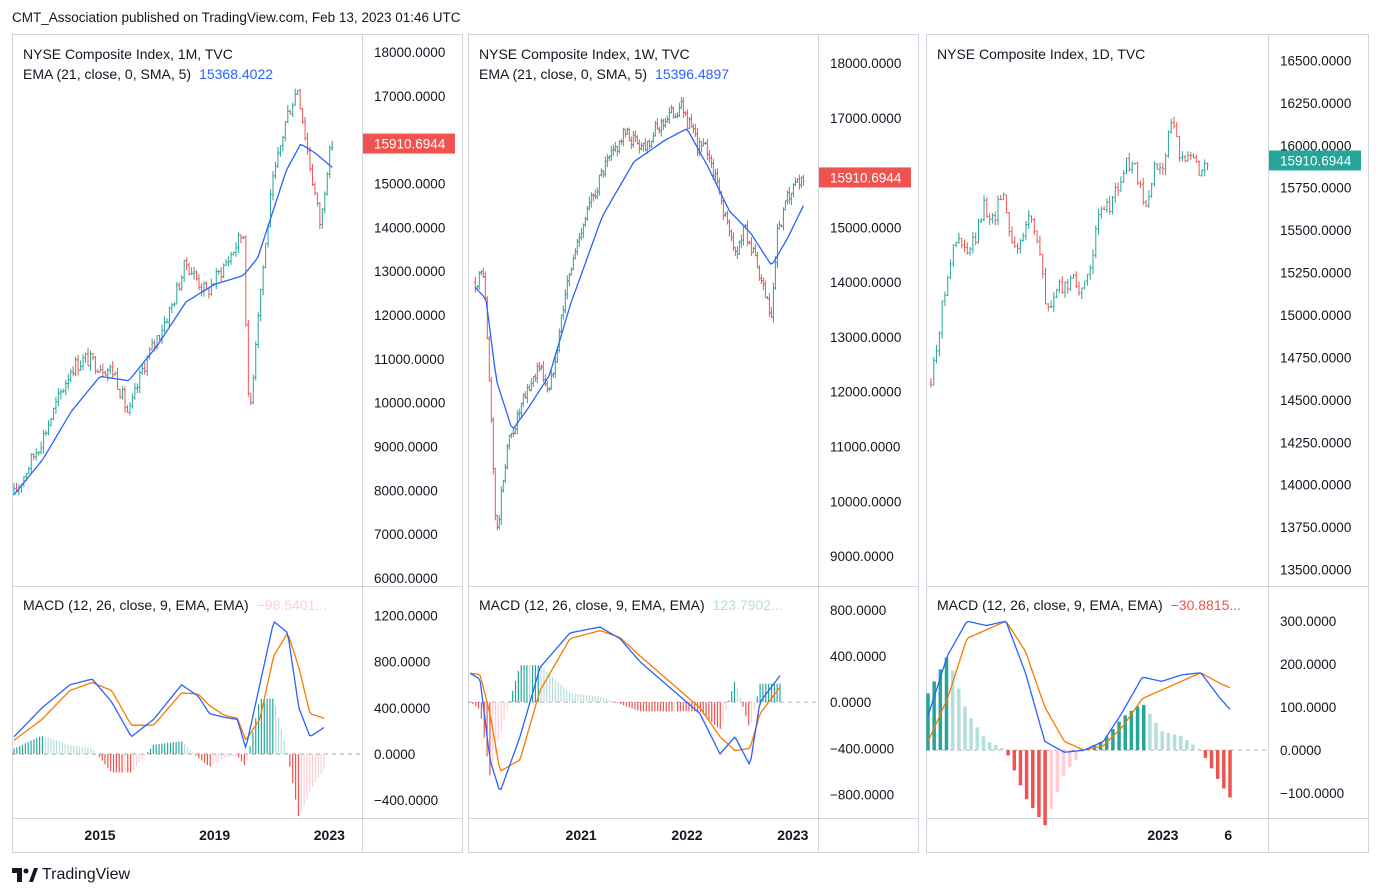  I want to click on macd-tick-label: 300.0000, so click(1308, 621).